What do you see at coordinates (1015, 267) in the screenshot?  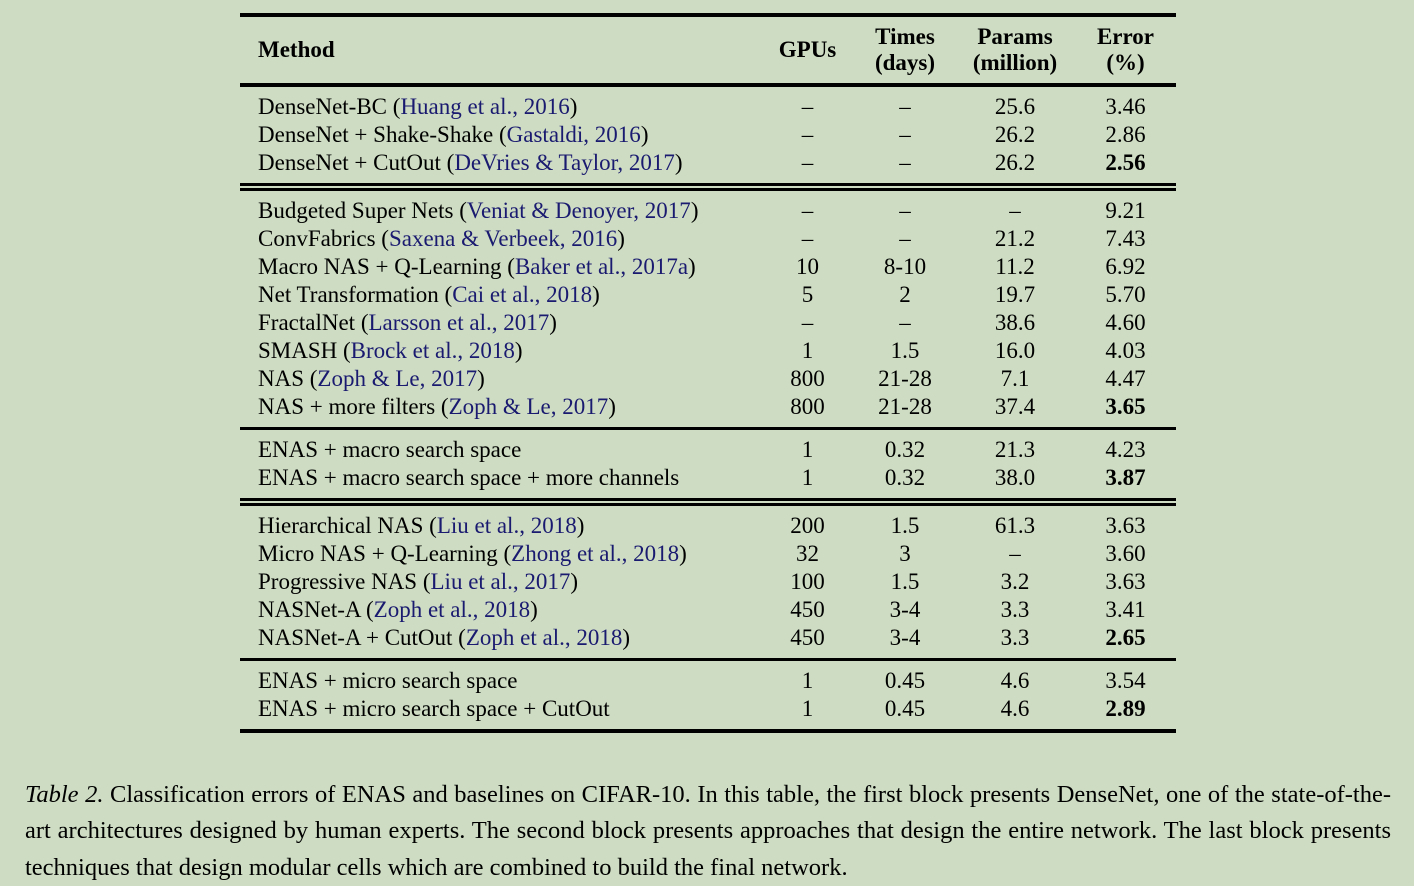 I see `params-cell: 11.2` at bounding box center [1015, 267].